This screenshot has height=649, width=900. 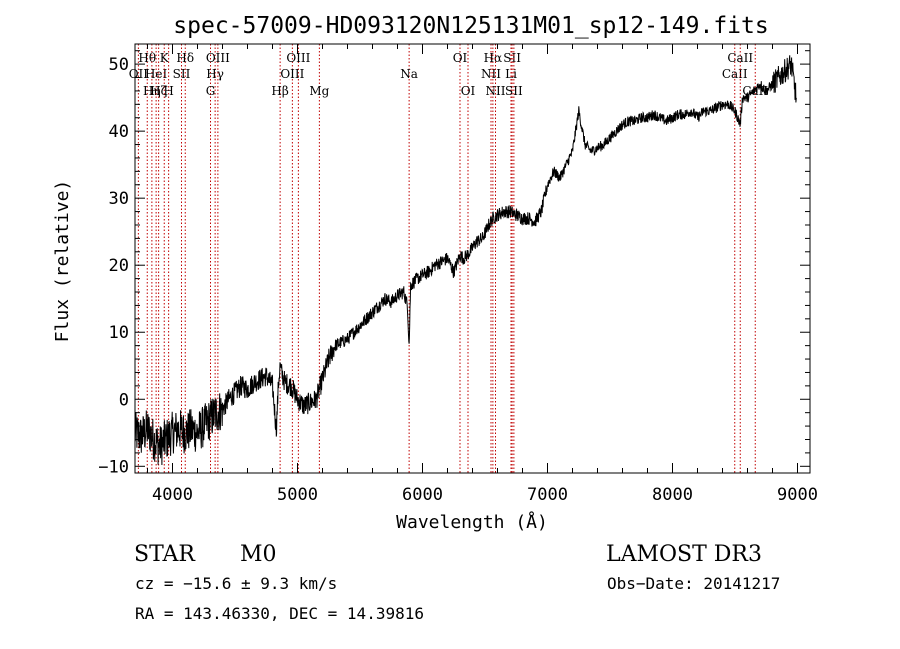 What do you see at coordinates (514, 91) in the screenshot?
I see `line-label-24: SII` at bounding box center [514, 91].